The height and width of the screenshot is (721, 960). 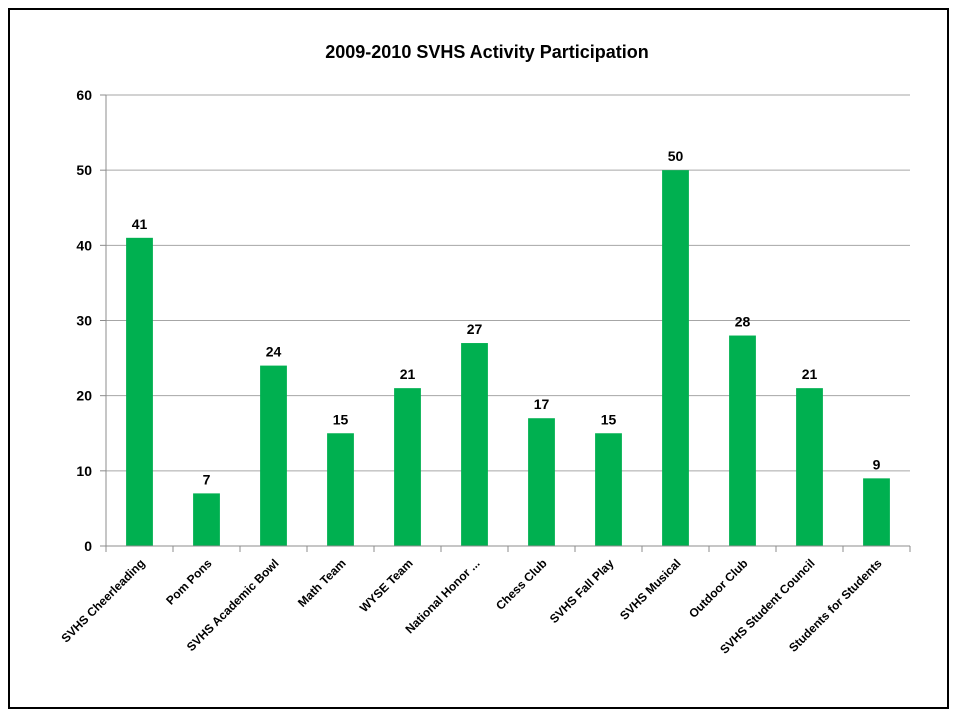 I want to click on x-category-label: WYSE Team, so click(x=386, y=585).